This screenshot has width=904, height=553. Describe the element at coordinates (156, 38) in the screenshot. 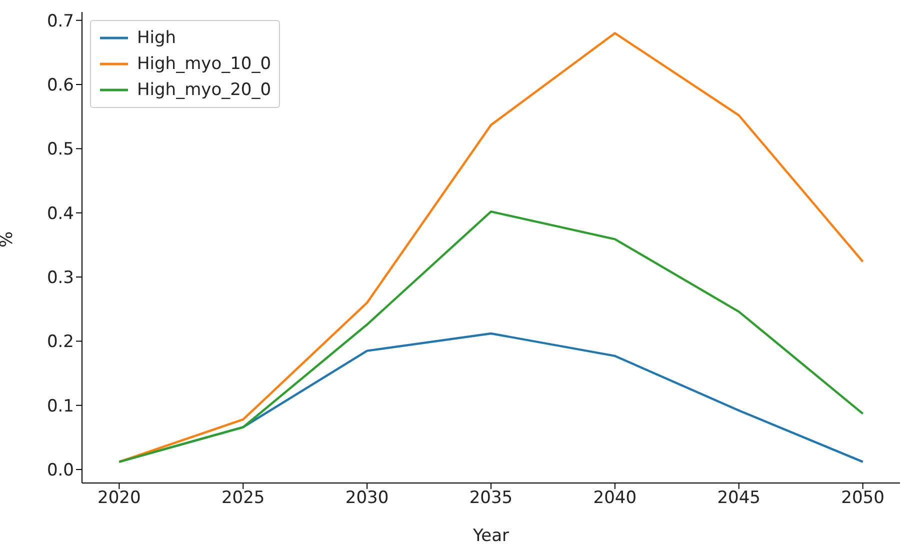

I see `legend-label: High` at that location.